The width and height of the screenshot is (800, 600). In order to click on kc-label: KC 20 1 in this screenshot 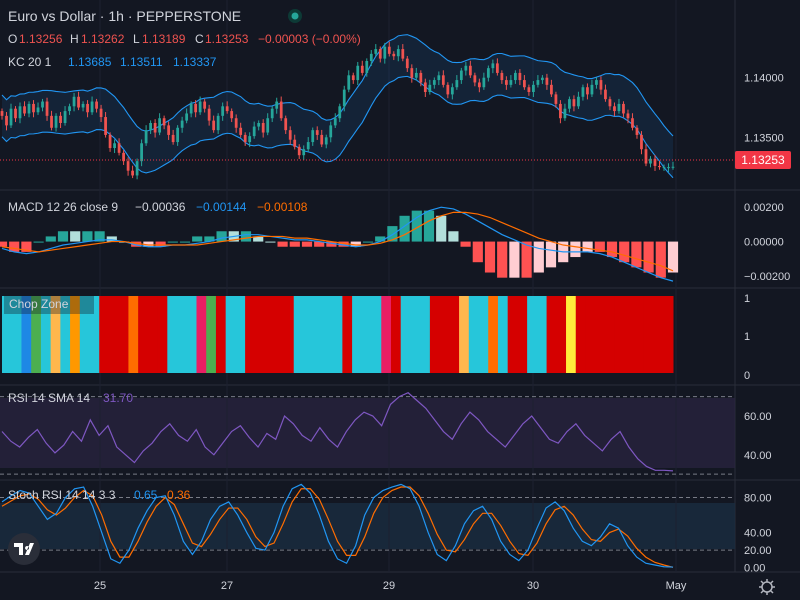, I will do `click(30, 62)`.